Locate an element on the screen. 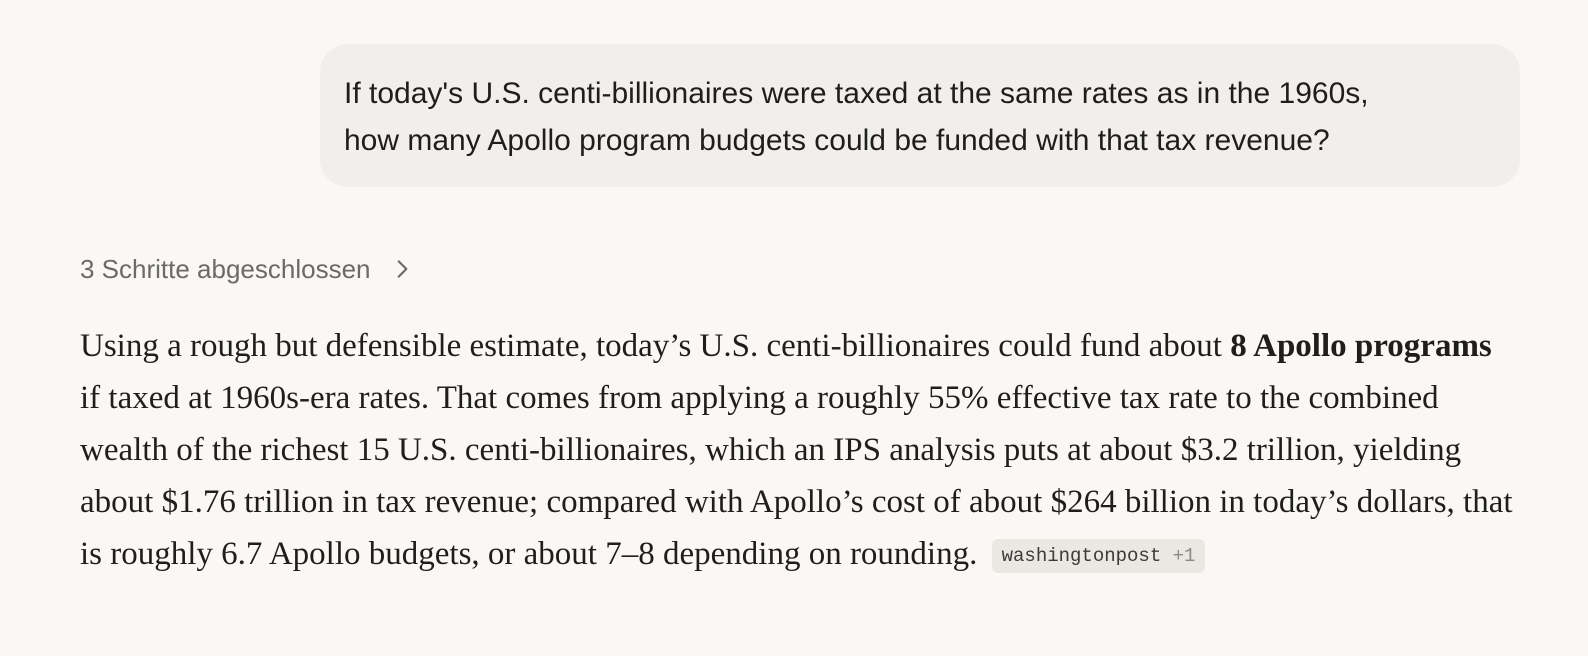 The width and height of the screenshot is (1588, 656). steps-completed-toggle: 3 Schritte abgeschlossen is located at coordinates (247, 269).